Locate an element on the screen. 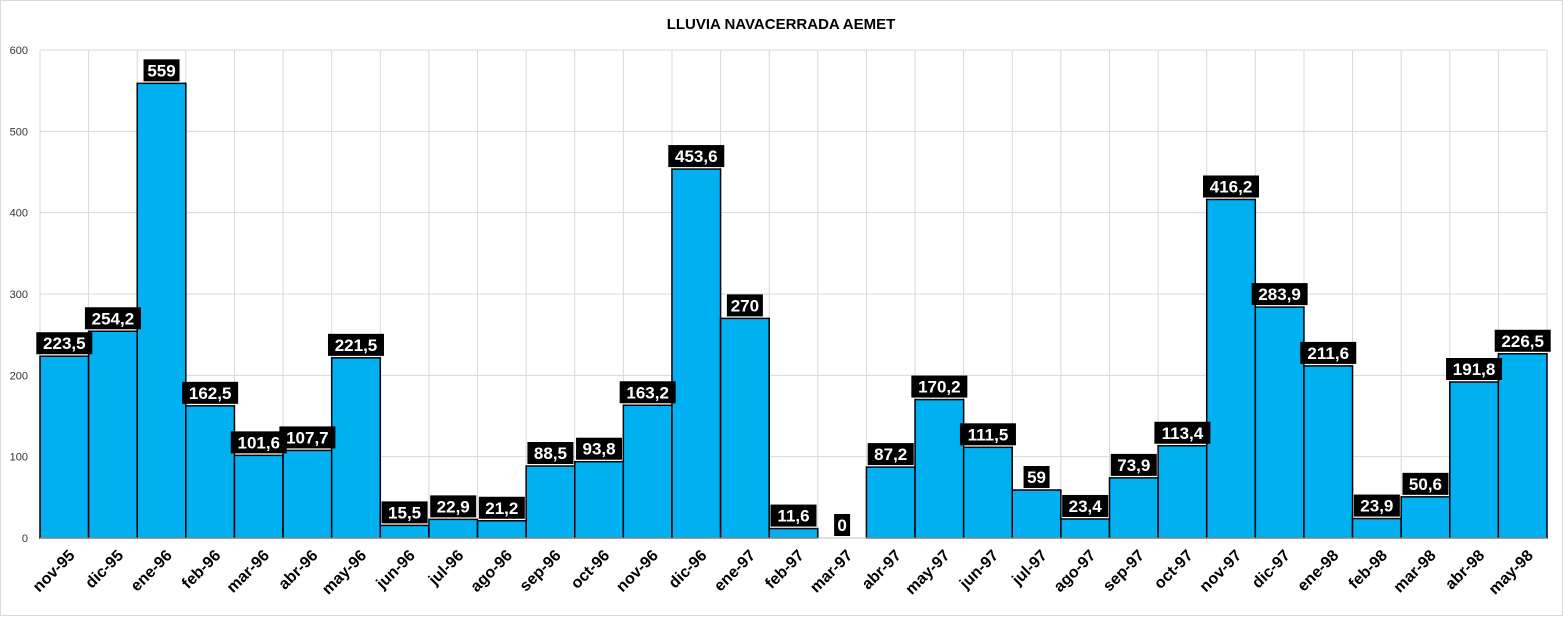  data-label: 170,2 is located at coordinates (939, 386).